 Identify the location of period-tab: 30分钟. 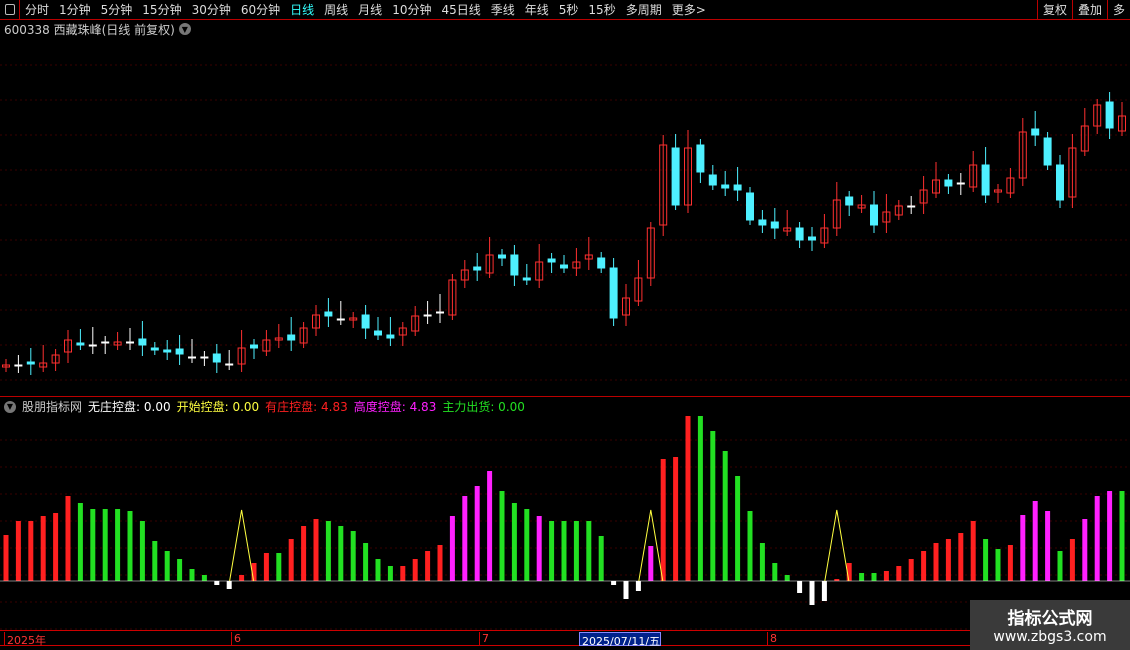
(211, 10).